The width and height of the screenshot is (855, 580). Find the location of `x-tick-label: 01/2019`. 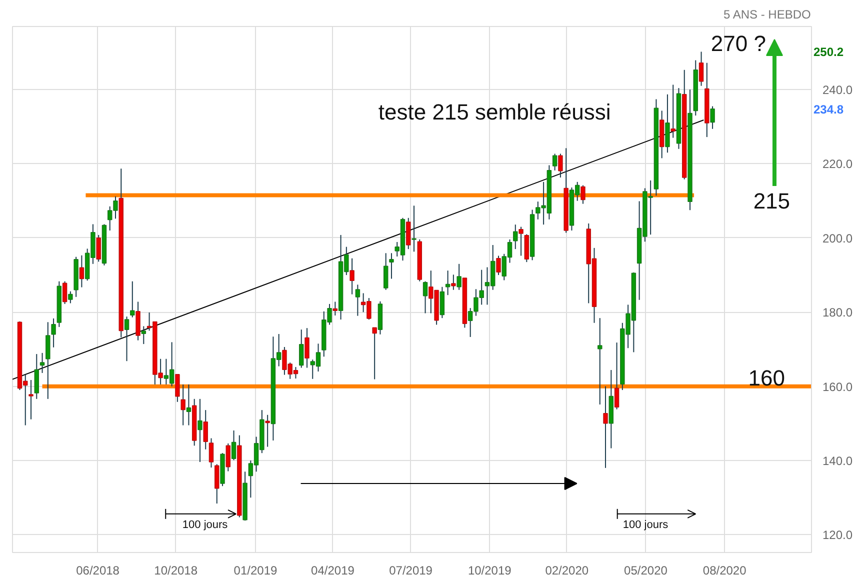

x-tick-label: 01/2019 is located at coordinates (256, 571).